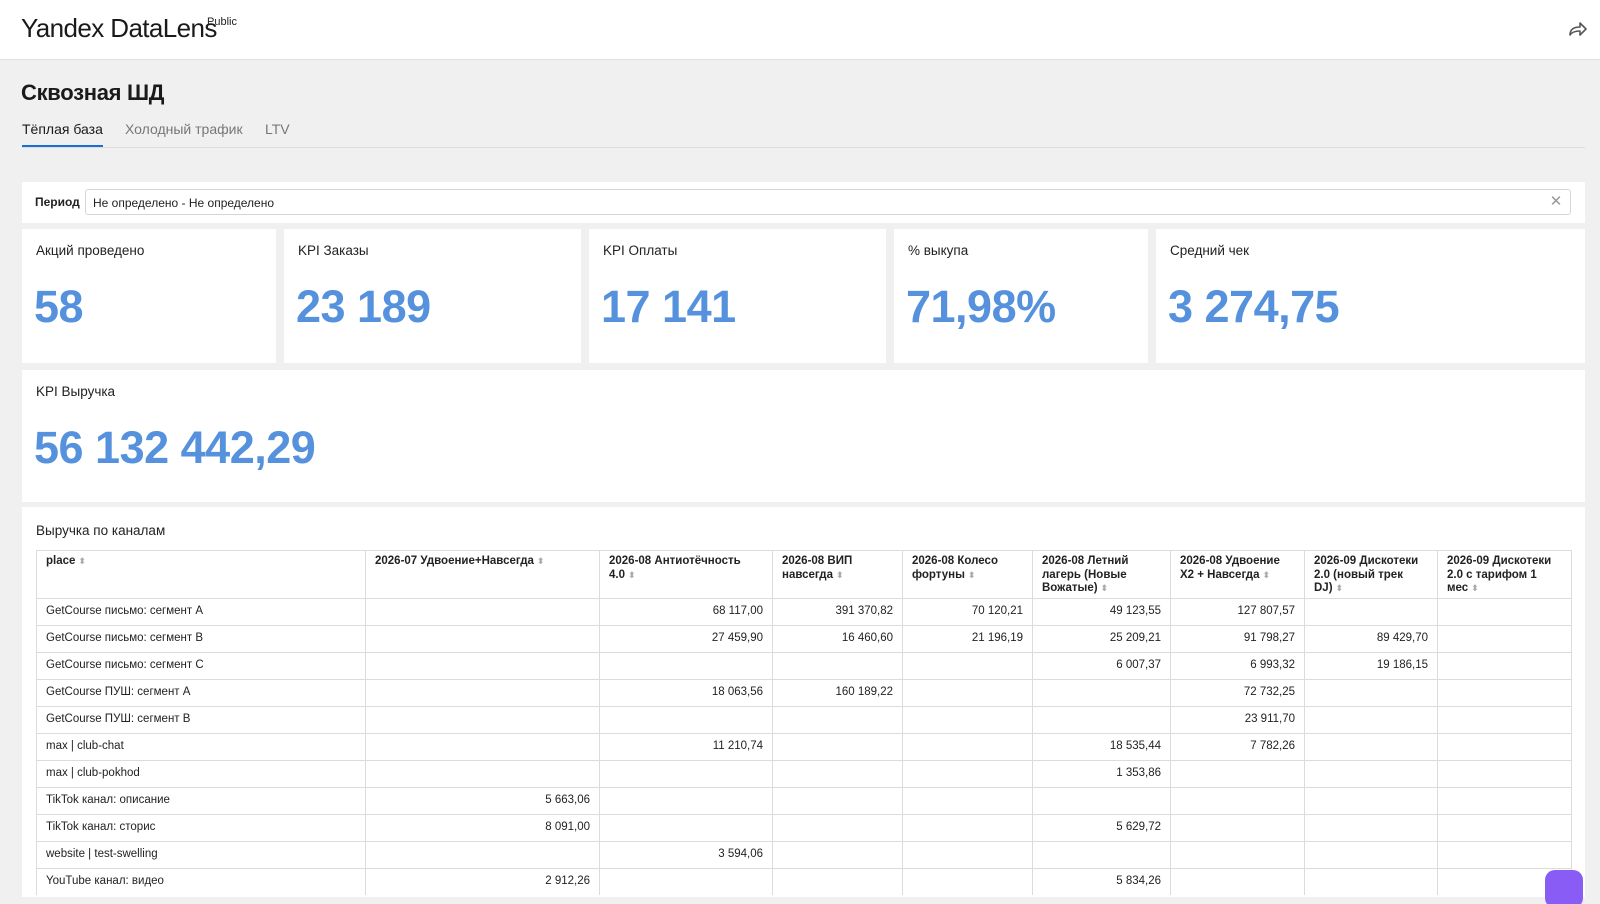 The image size is (1600, 904). What do you see at coordinates (1370, 296) in the screenshot?
I see `kpi-card-avg-check: Средний чек 3 274,75` at bounding box center [1370, 296].